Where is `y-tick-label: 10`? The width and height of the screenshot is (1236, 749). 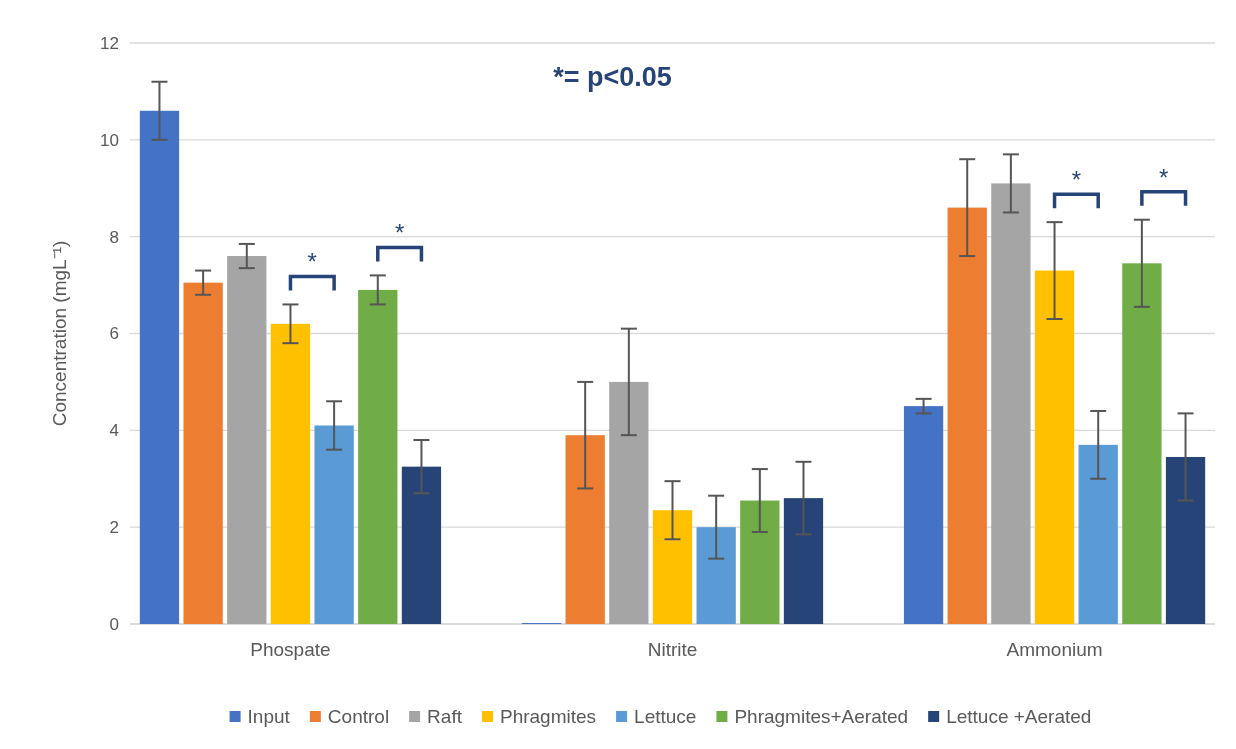
y-tick-label: 10 is located at coordinates (109, 140).